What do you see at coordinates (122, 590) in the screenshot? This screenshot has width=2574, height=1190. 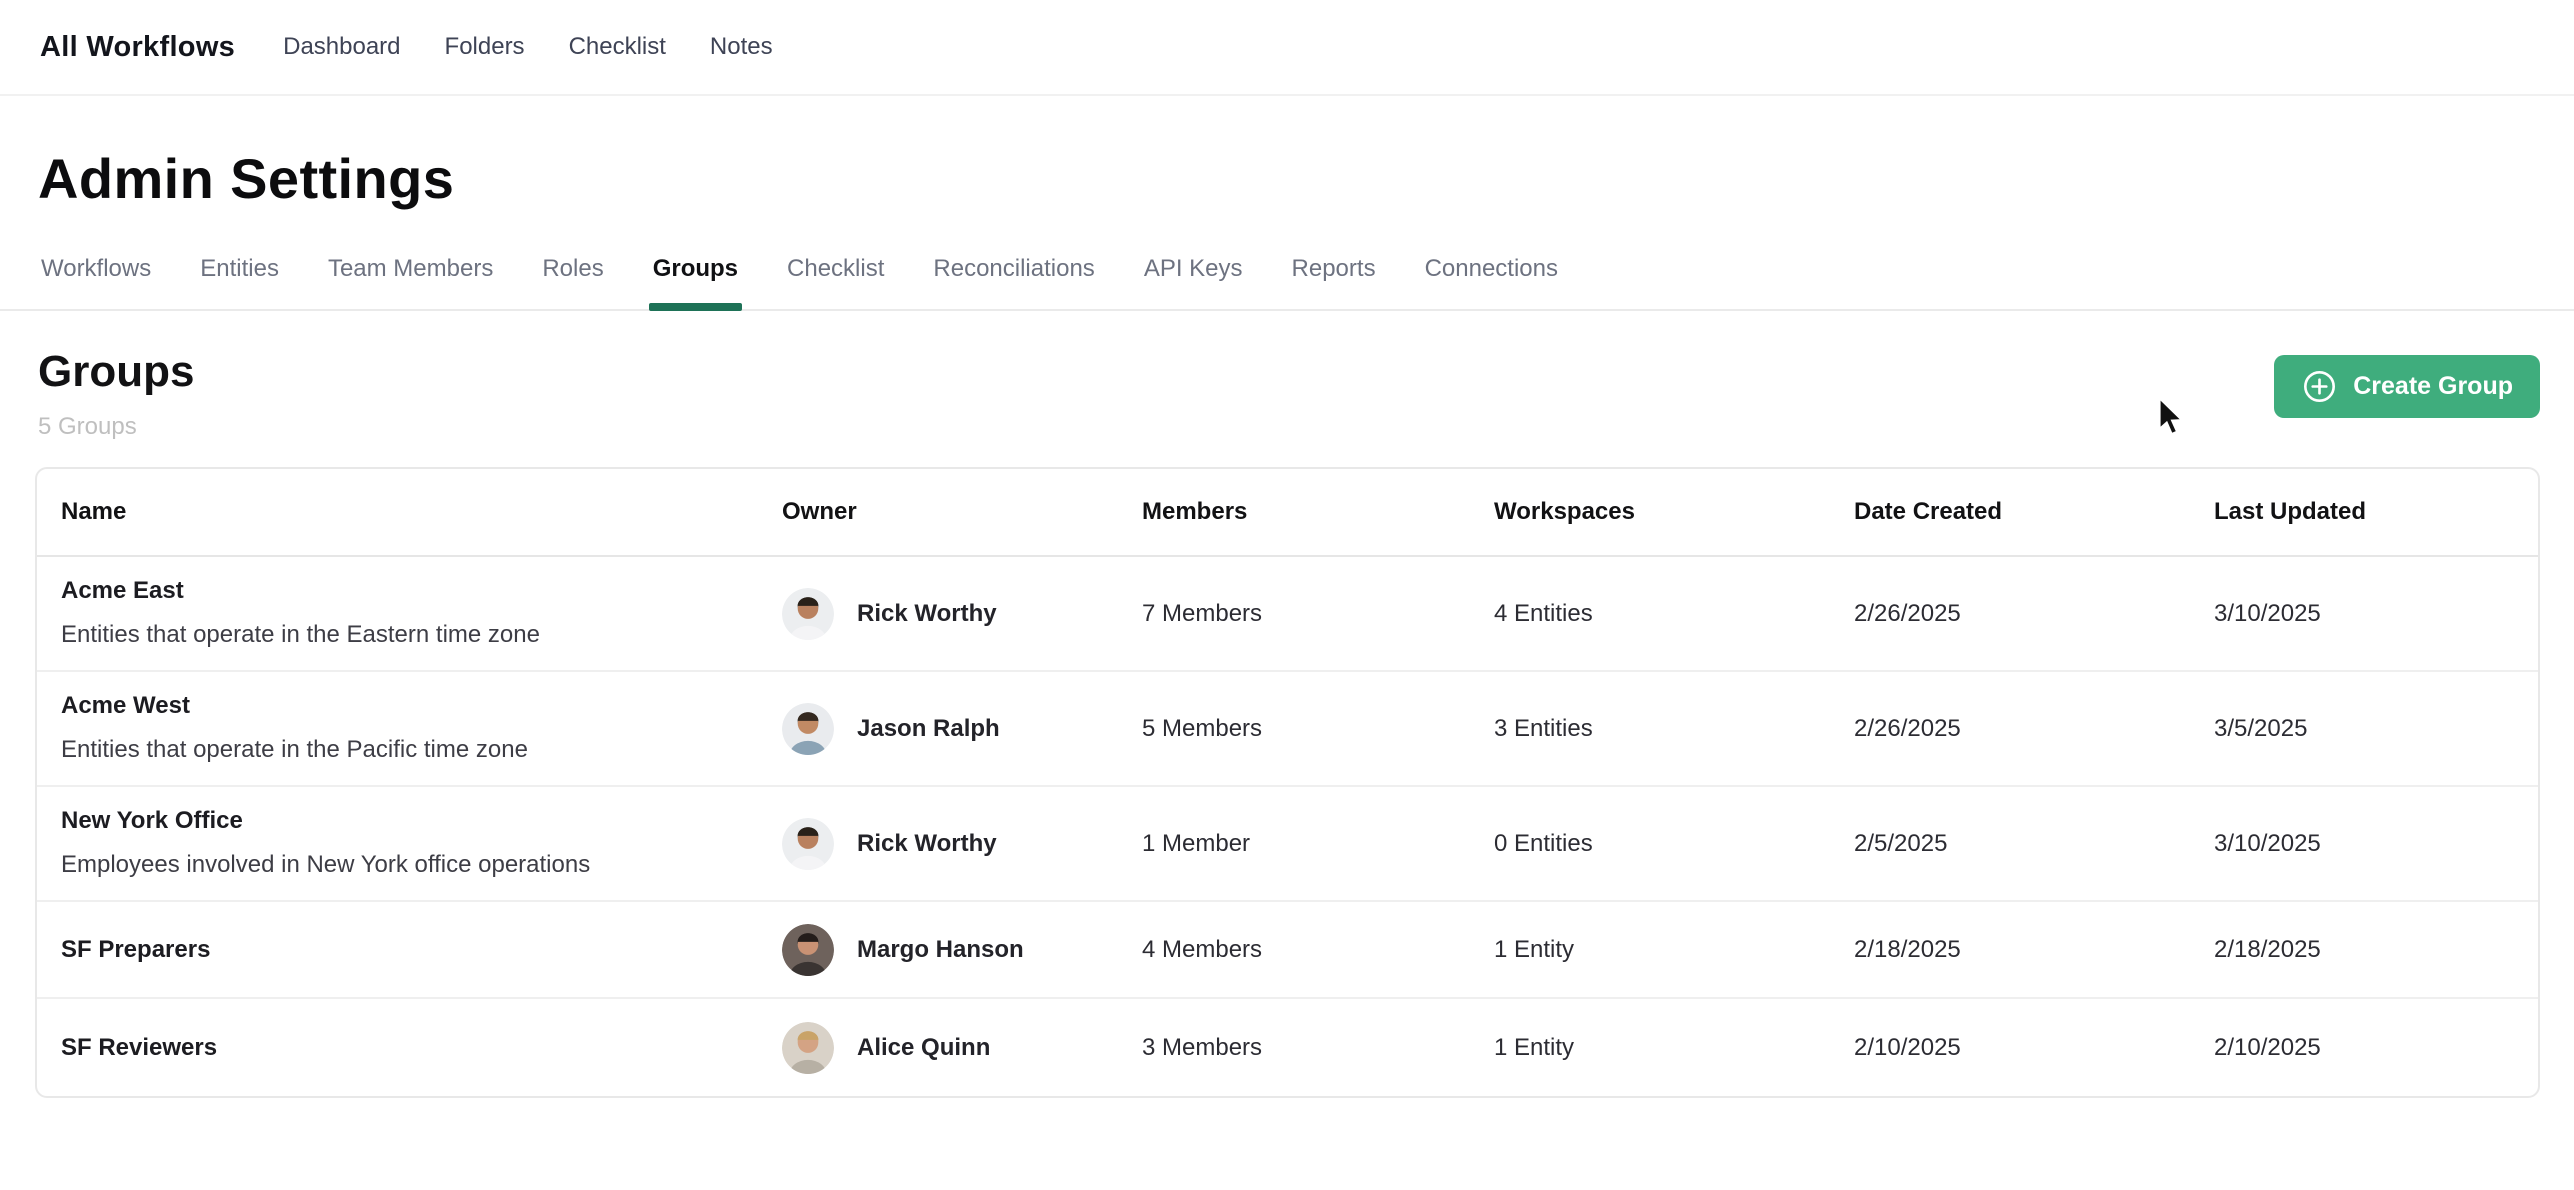 I see `group-name: Acme East` at bounding box center [122, 590].